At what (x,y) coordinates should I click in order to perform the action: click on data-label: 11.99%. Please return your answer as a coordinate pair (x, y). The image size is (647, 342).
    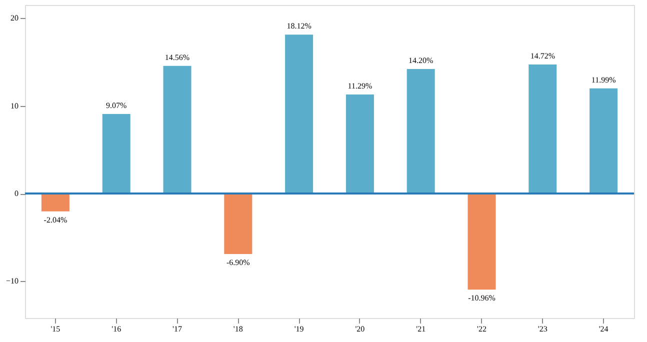
    Looking at the image, I should click on (603, 79).